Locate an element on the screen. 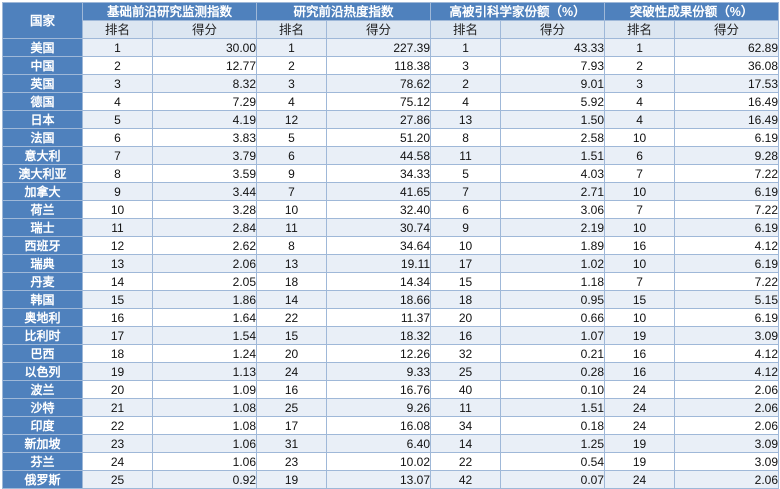  score-cell: 75.12 is located at coordinates (379, 101).